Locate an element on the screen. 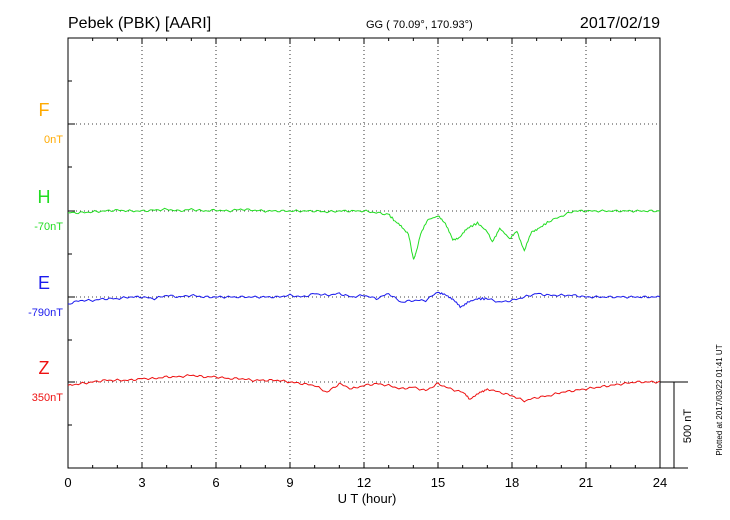  x-tick-label: 15 is located at coordinates (438, 482).